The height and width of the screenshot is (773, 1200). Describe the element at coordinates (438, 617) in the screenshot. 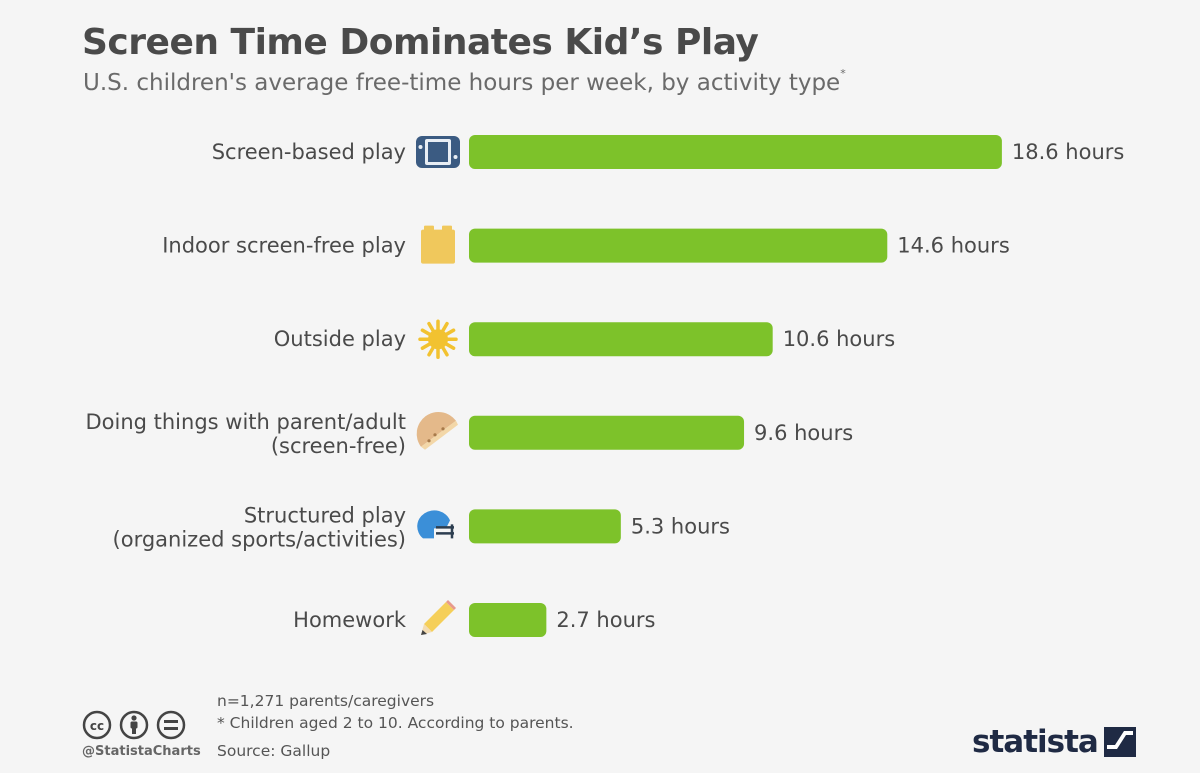

I see `pencil-icon` at that location.